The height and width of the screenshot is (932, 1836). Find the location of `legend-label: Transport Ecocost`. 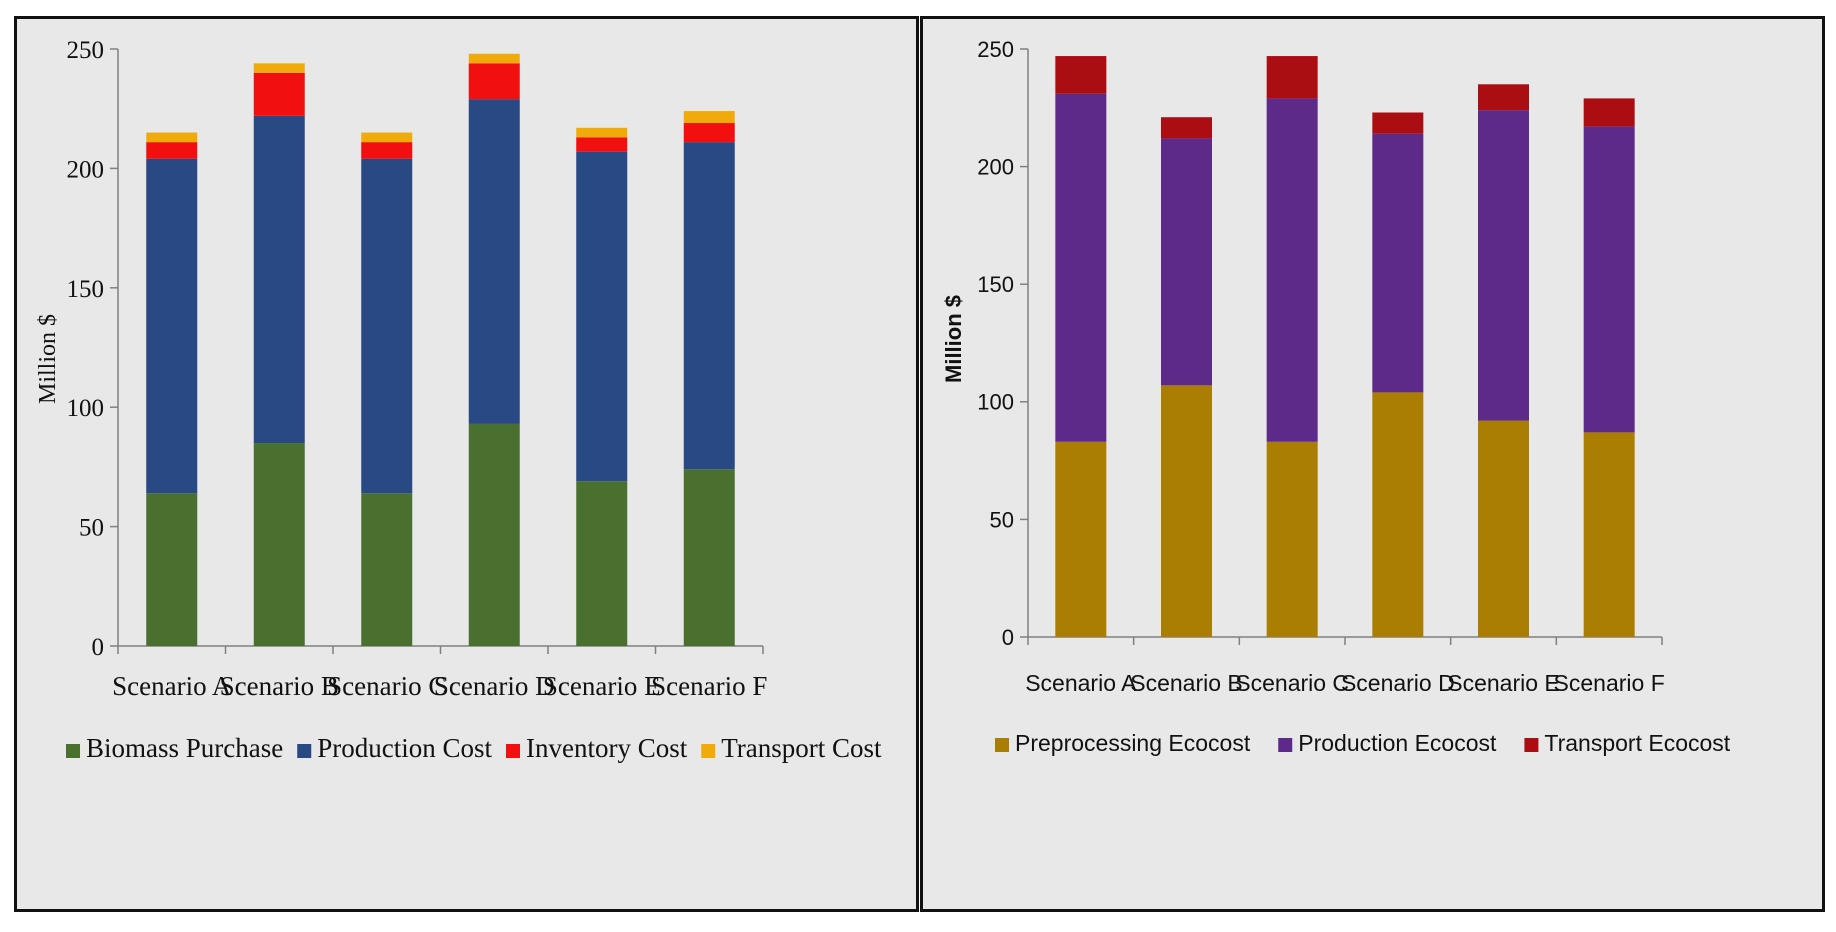

legend-label: Transport Ecocost is located at coordinates (1637, 743).